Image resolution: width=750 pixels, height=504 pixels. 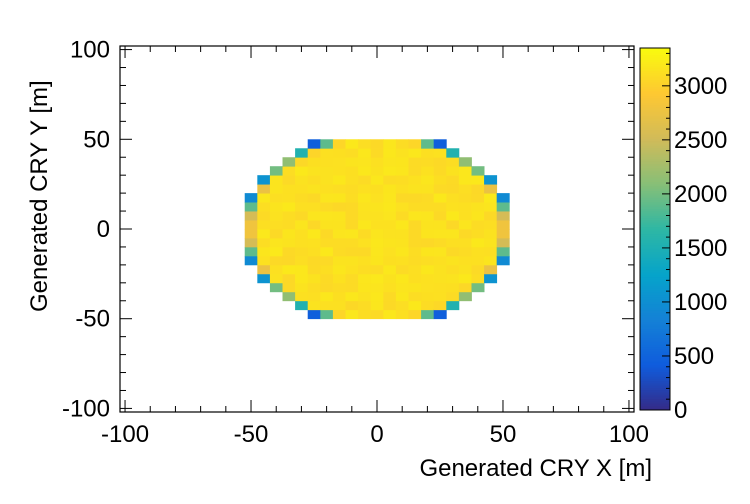 I want to click on x-tick-label: -100, so click(x=125, y=434).